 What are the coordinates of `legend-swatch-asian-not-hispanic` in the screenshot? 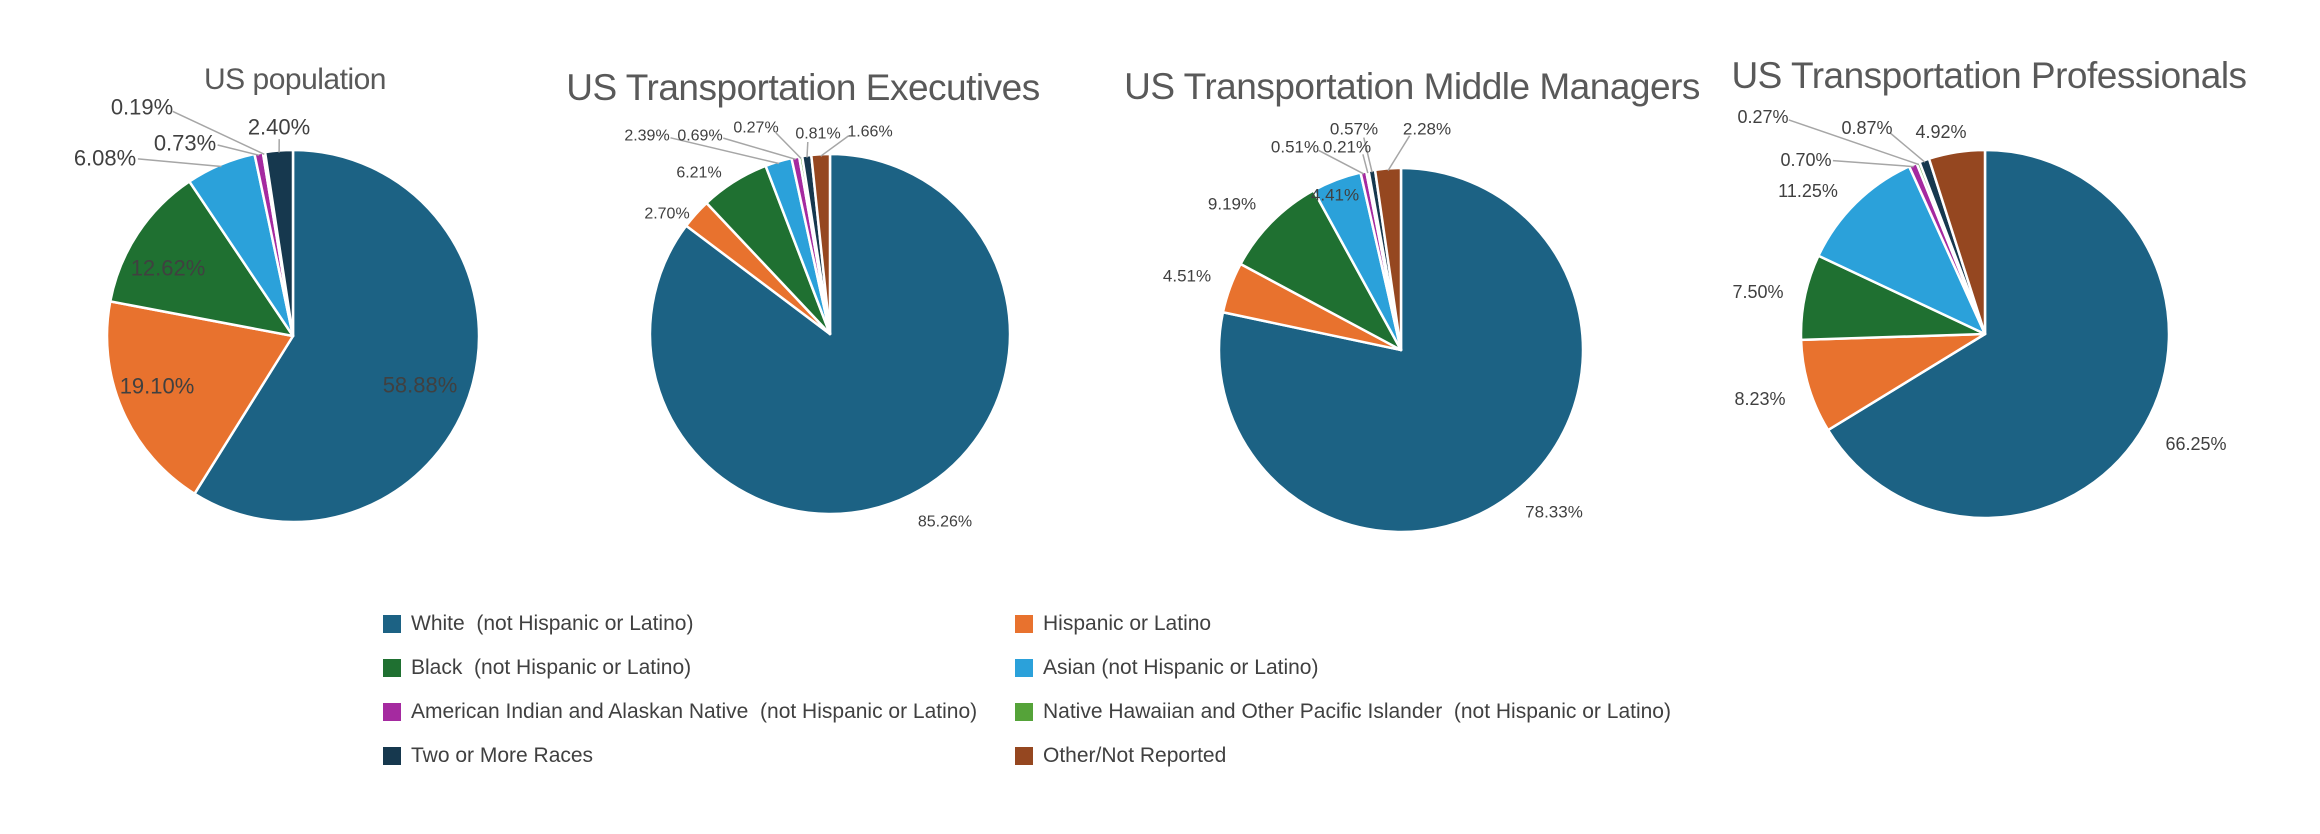 It's located at (1024, 668).